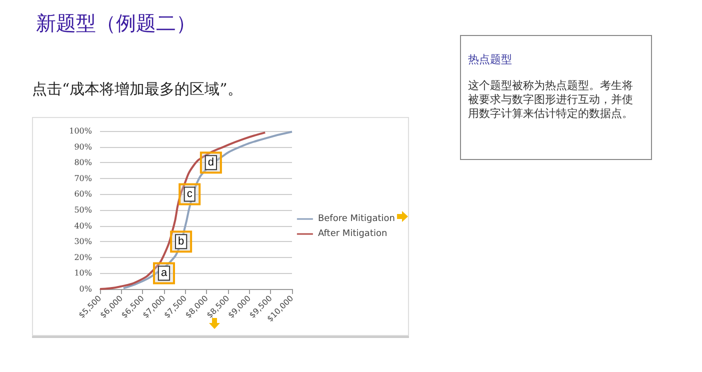 This screenshot has height=372, width=702. I want to click on y-tick-label: 80%, so click(83, 163).